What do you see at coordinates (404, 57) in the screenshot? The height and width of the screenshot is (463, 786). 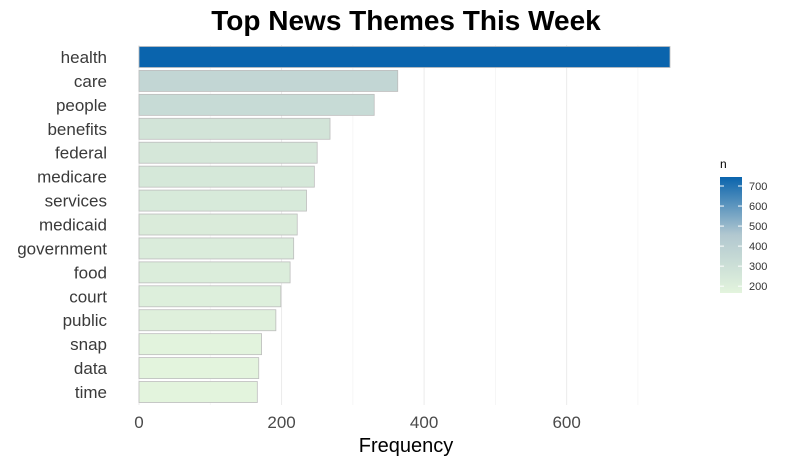 I see `bar-health` at bounding box center [404, 57].